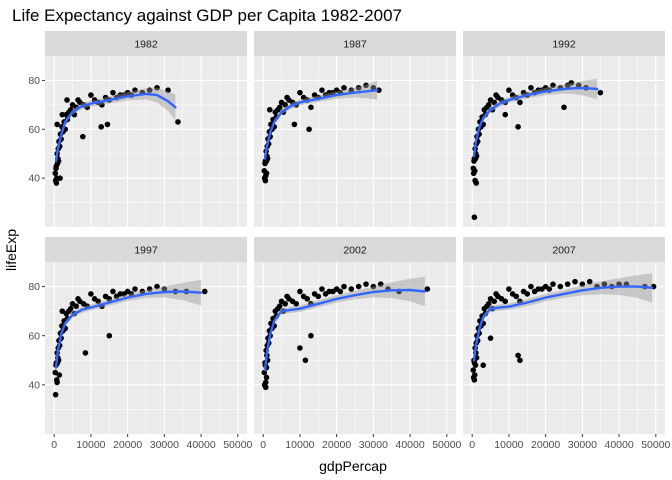 The image size is (672, 480). What do you see at coordinates (140, 344) in the screenshot?
I see `facet-panel-1997: 1997 40 60 80 0 10000 20000 30000 40000 50000` at bounding box center [140, 344].